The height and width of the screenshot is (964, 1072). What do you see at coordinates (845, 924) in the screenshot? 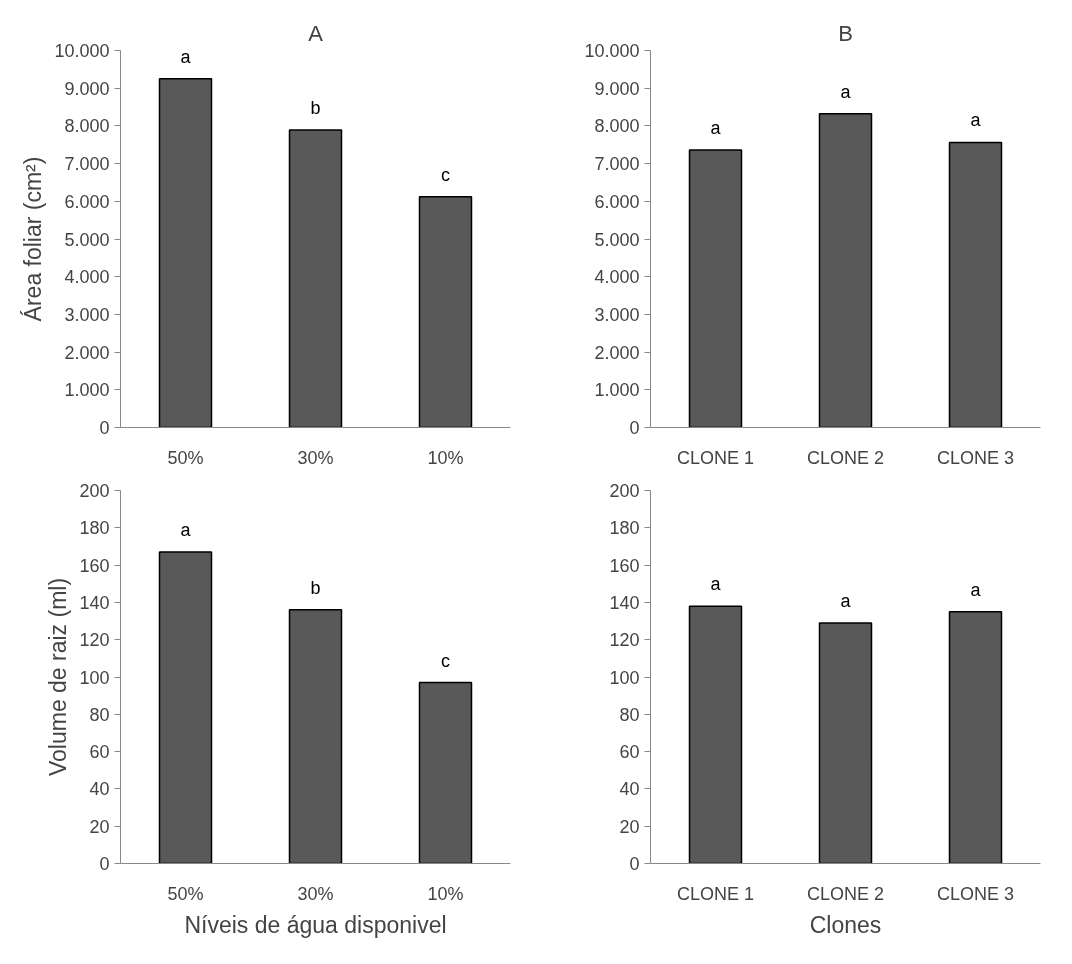
I see `x-axis-title: Clones` at bounding box center [845, 924].